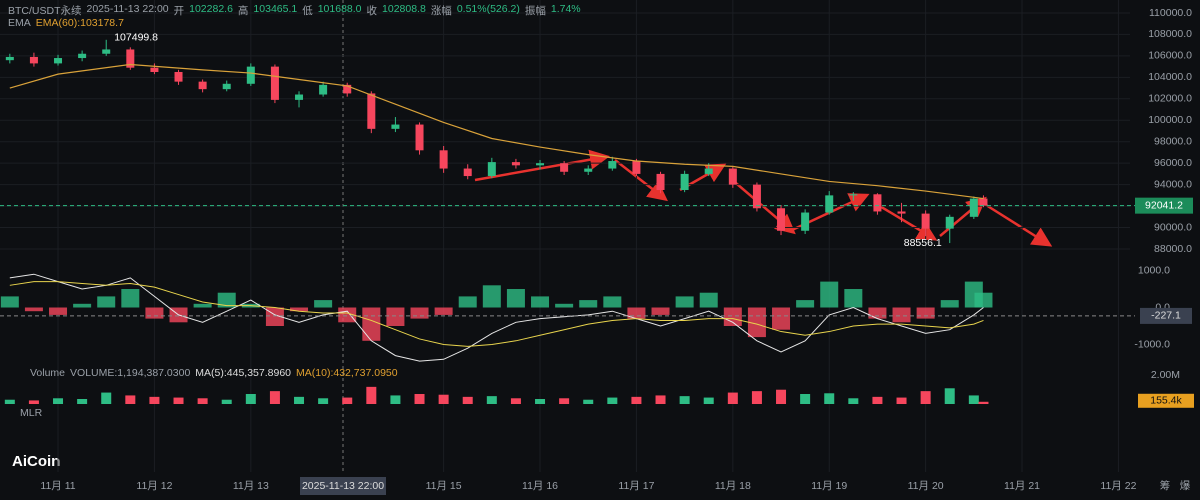 The image size is (1200, 500). What do you see at coordinates (441, 11) in the screenshot?
I see `label: 涨幅` at bounding box center [441, 11].